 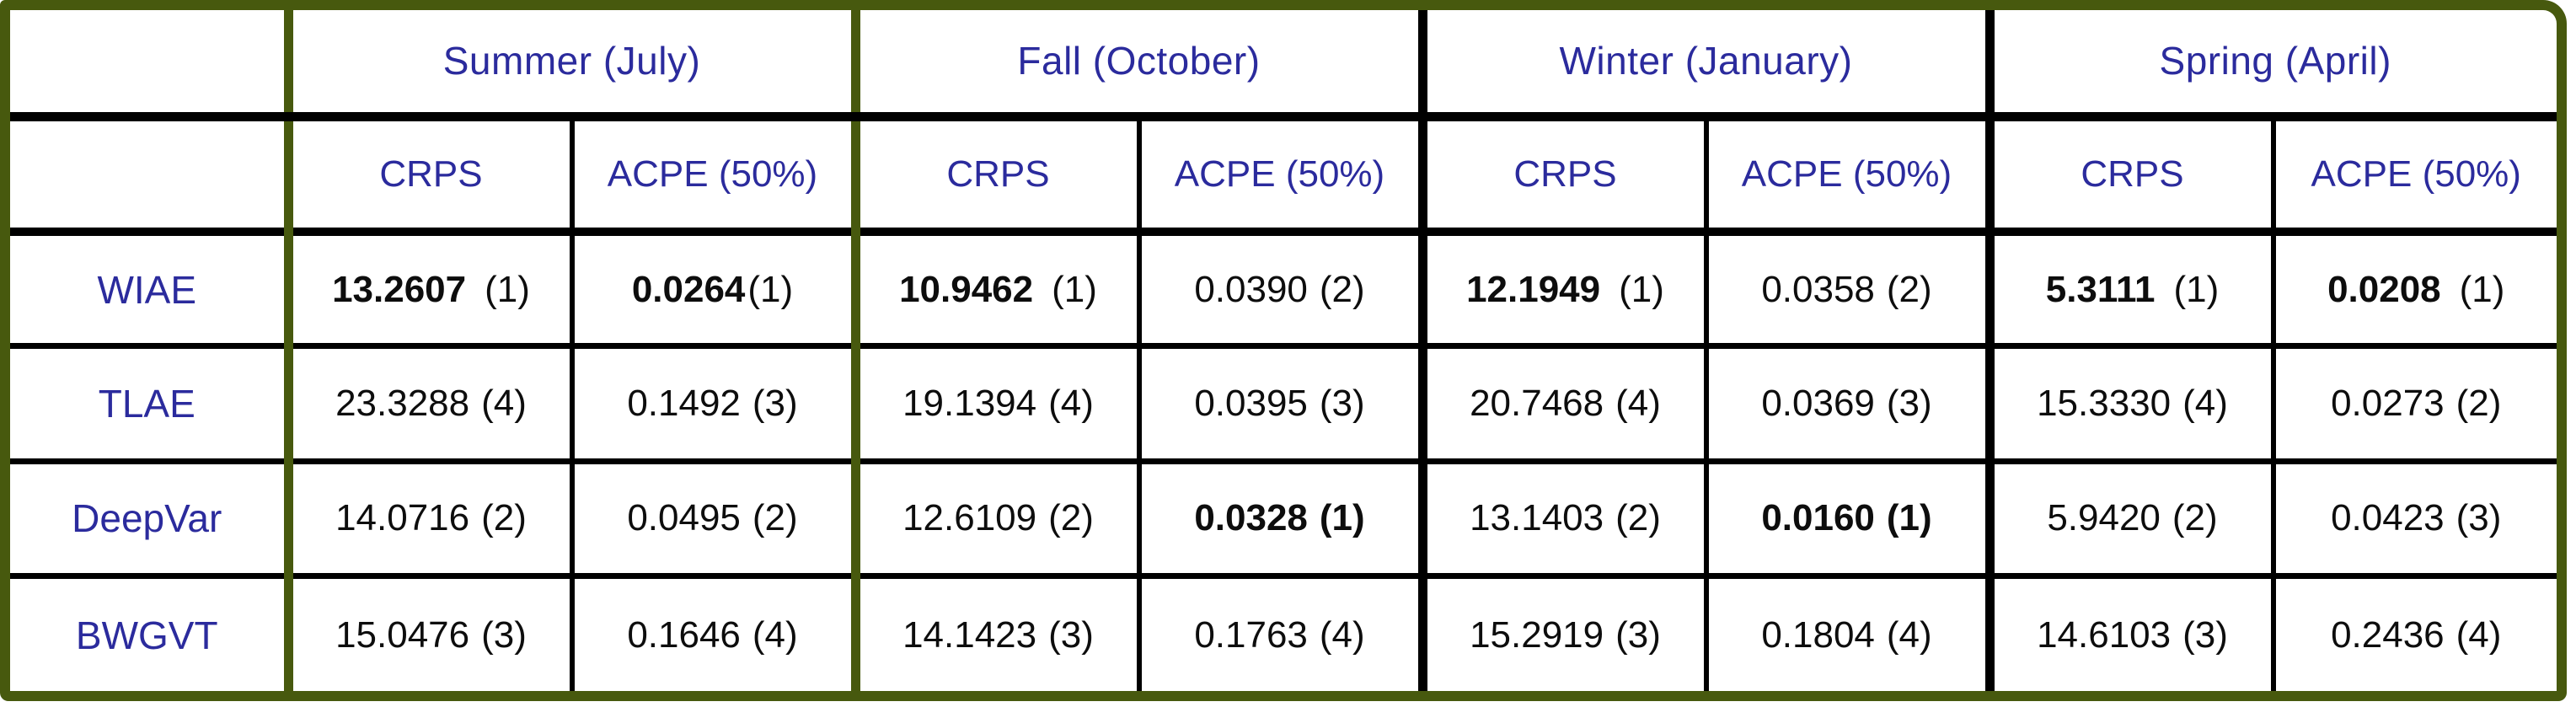 I want to click on metric-value: 0.0208, so click(x=2384, y=289).